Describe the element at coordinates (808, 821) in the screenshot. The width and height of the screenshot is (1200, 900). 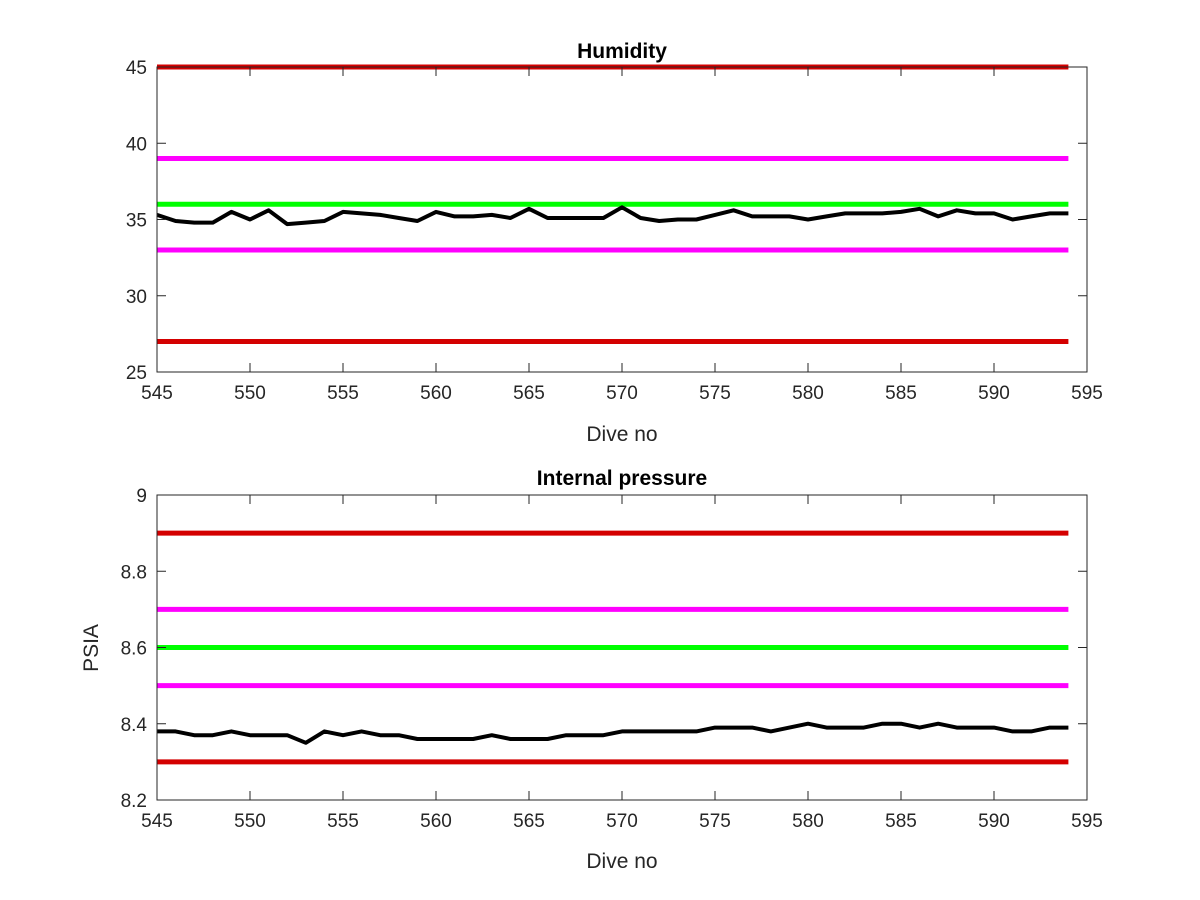
I see `pressure-x-tick-label: 580` at that location.